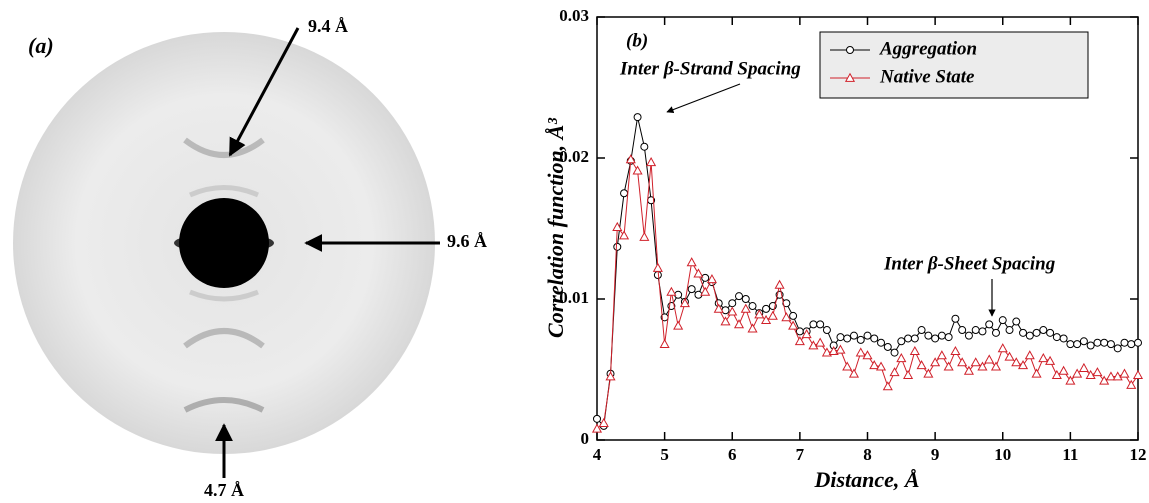 The height and width of the screenshot is (503, 1149). What do you see at coordinates (574, 15) in the screenshot?
I see `y-tick-label: 0.03` at bounding box center [574, 15].